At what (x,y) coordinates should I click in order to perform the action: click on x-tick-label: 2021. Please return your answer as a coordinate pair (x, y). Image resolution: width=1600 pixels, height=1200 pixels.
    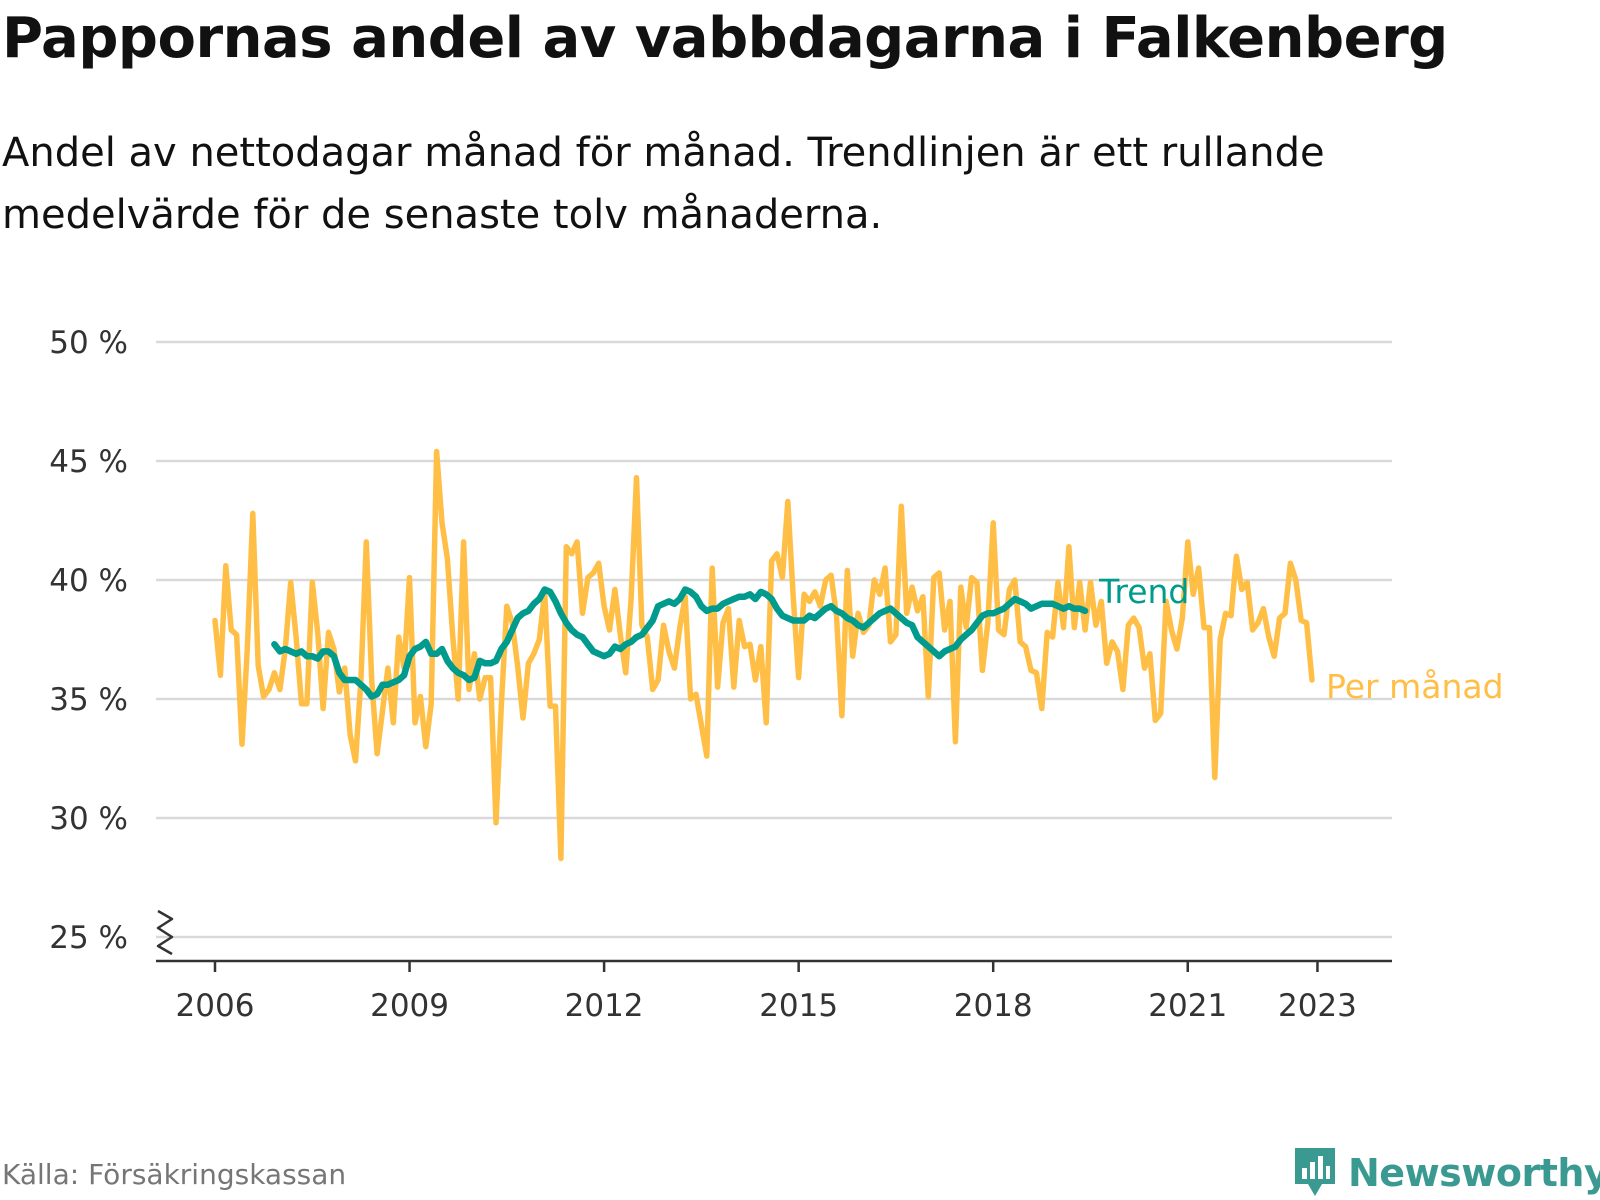
    Looking at the image, I should click on (1187, 1006).